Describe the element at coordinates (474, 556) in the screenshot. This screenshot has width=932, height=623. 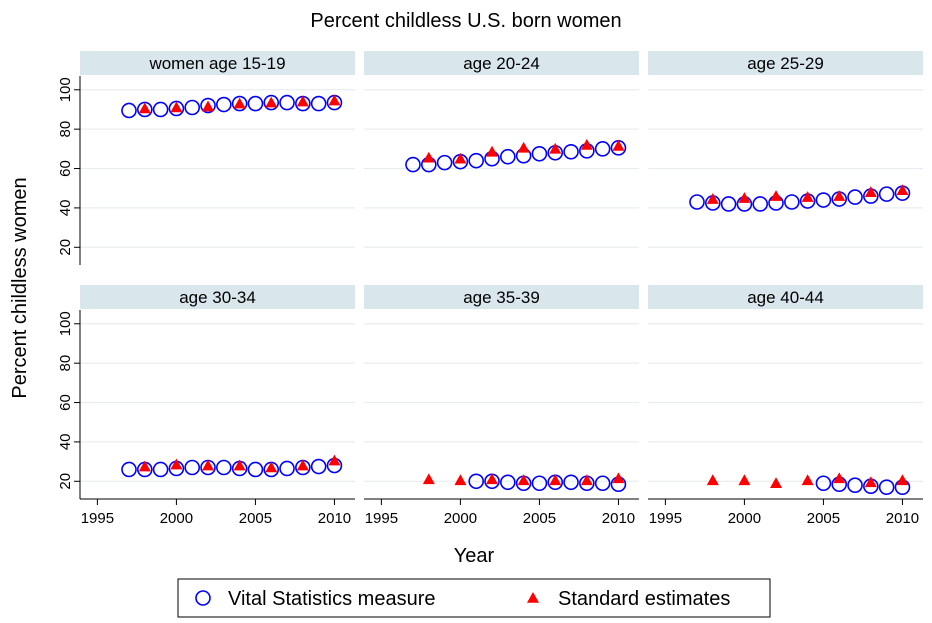
I see `x-axis-label: Year` at that location.